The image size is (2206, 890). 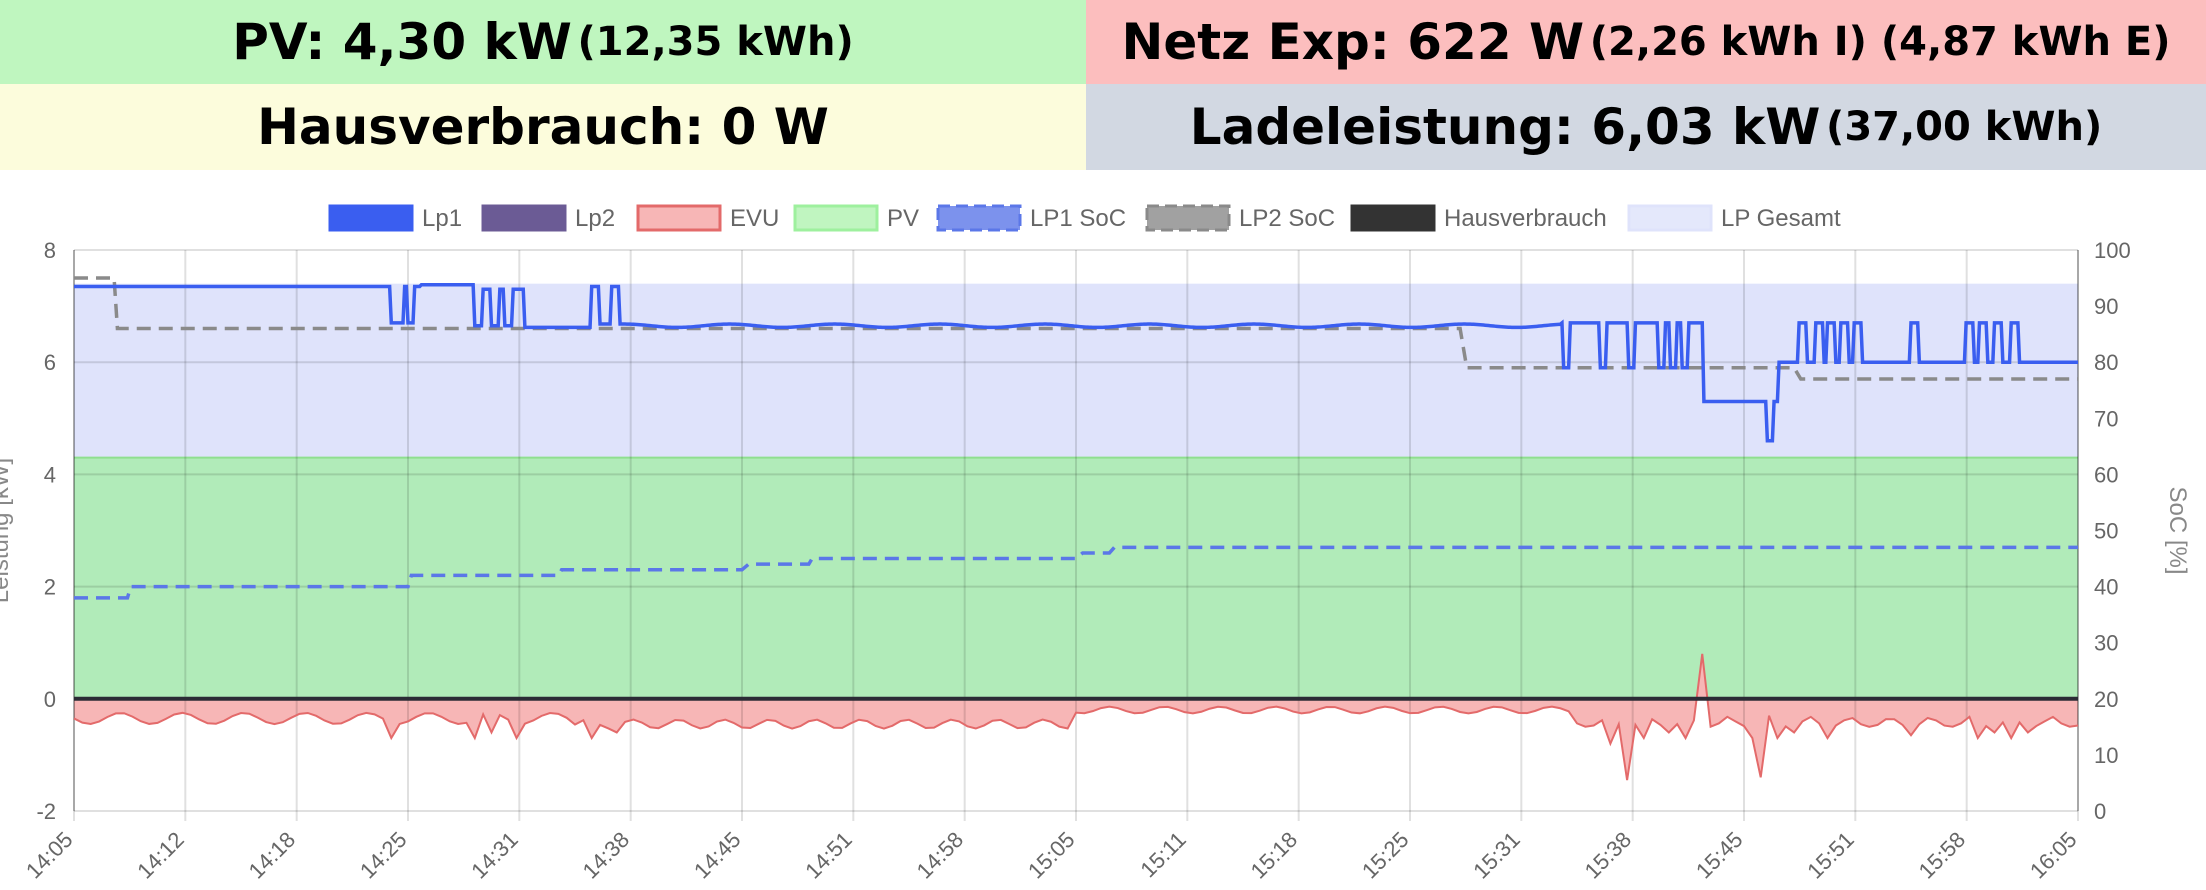 What do you see at coordinates (2112, 250) in the screenshot?
I see `y-right-tick-label: 100` at bounding box center [2112, 250].